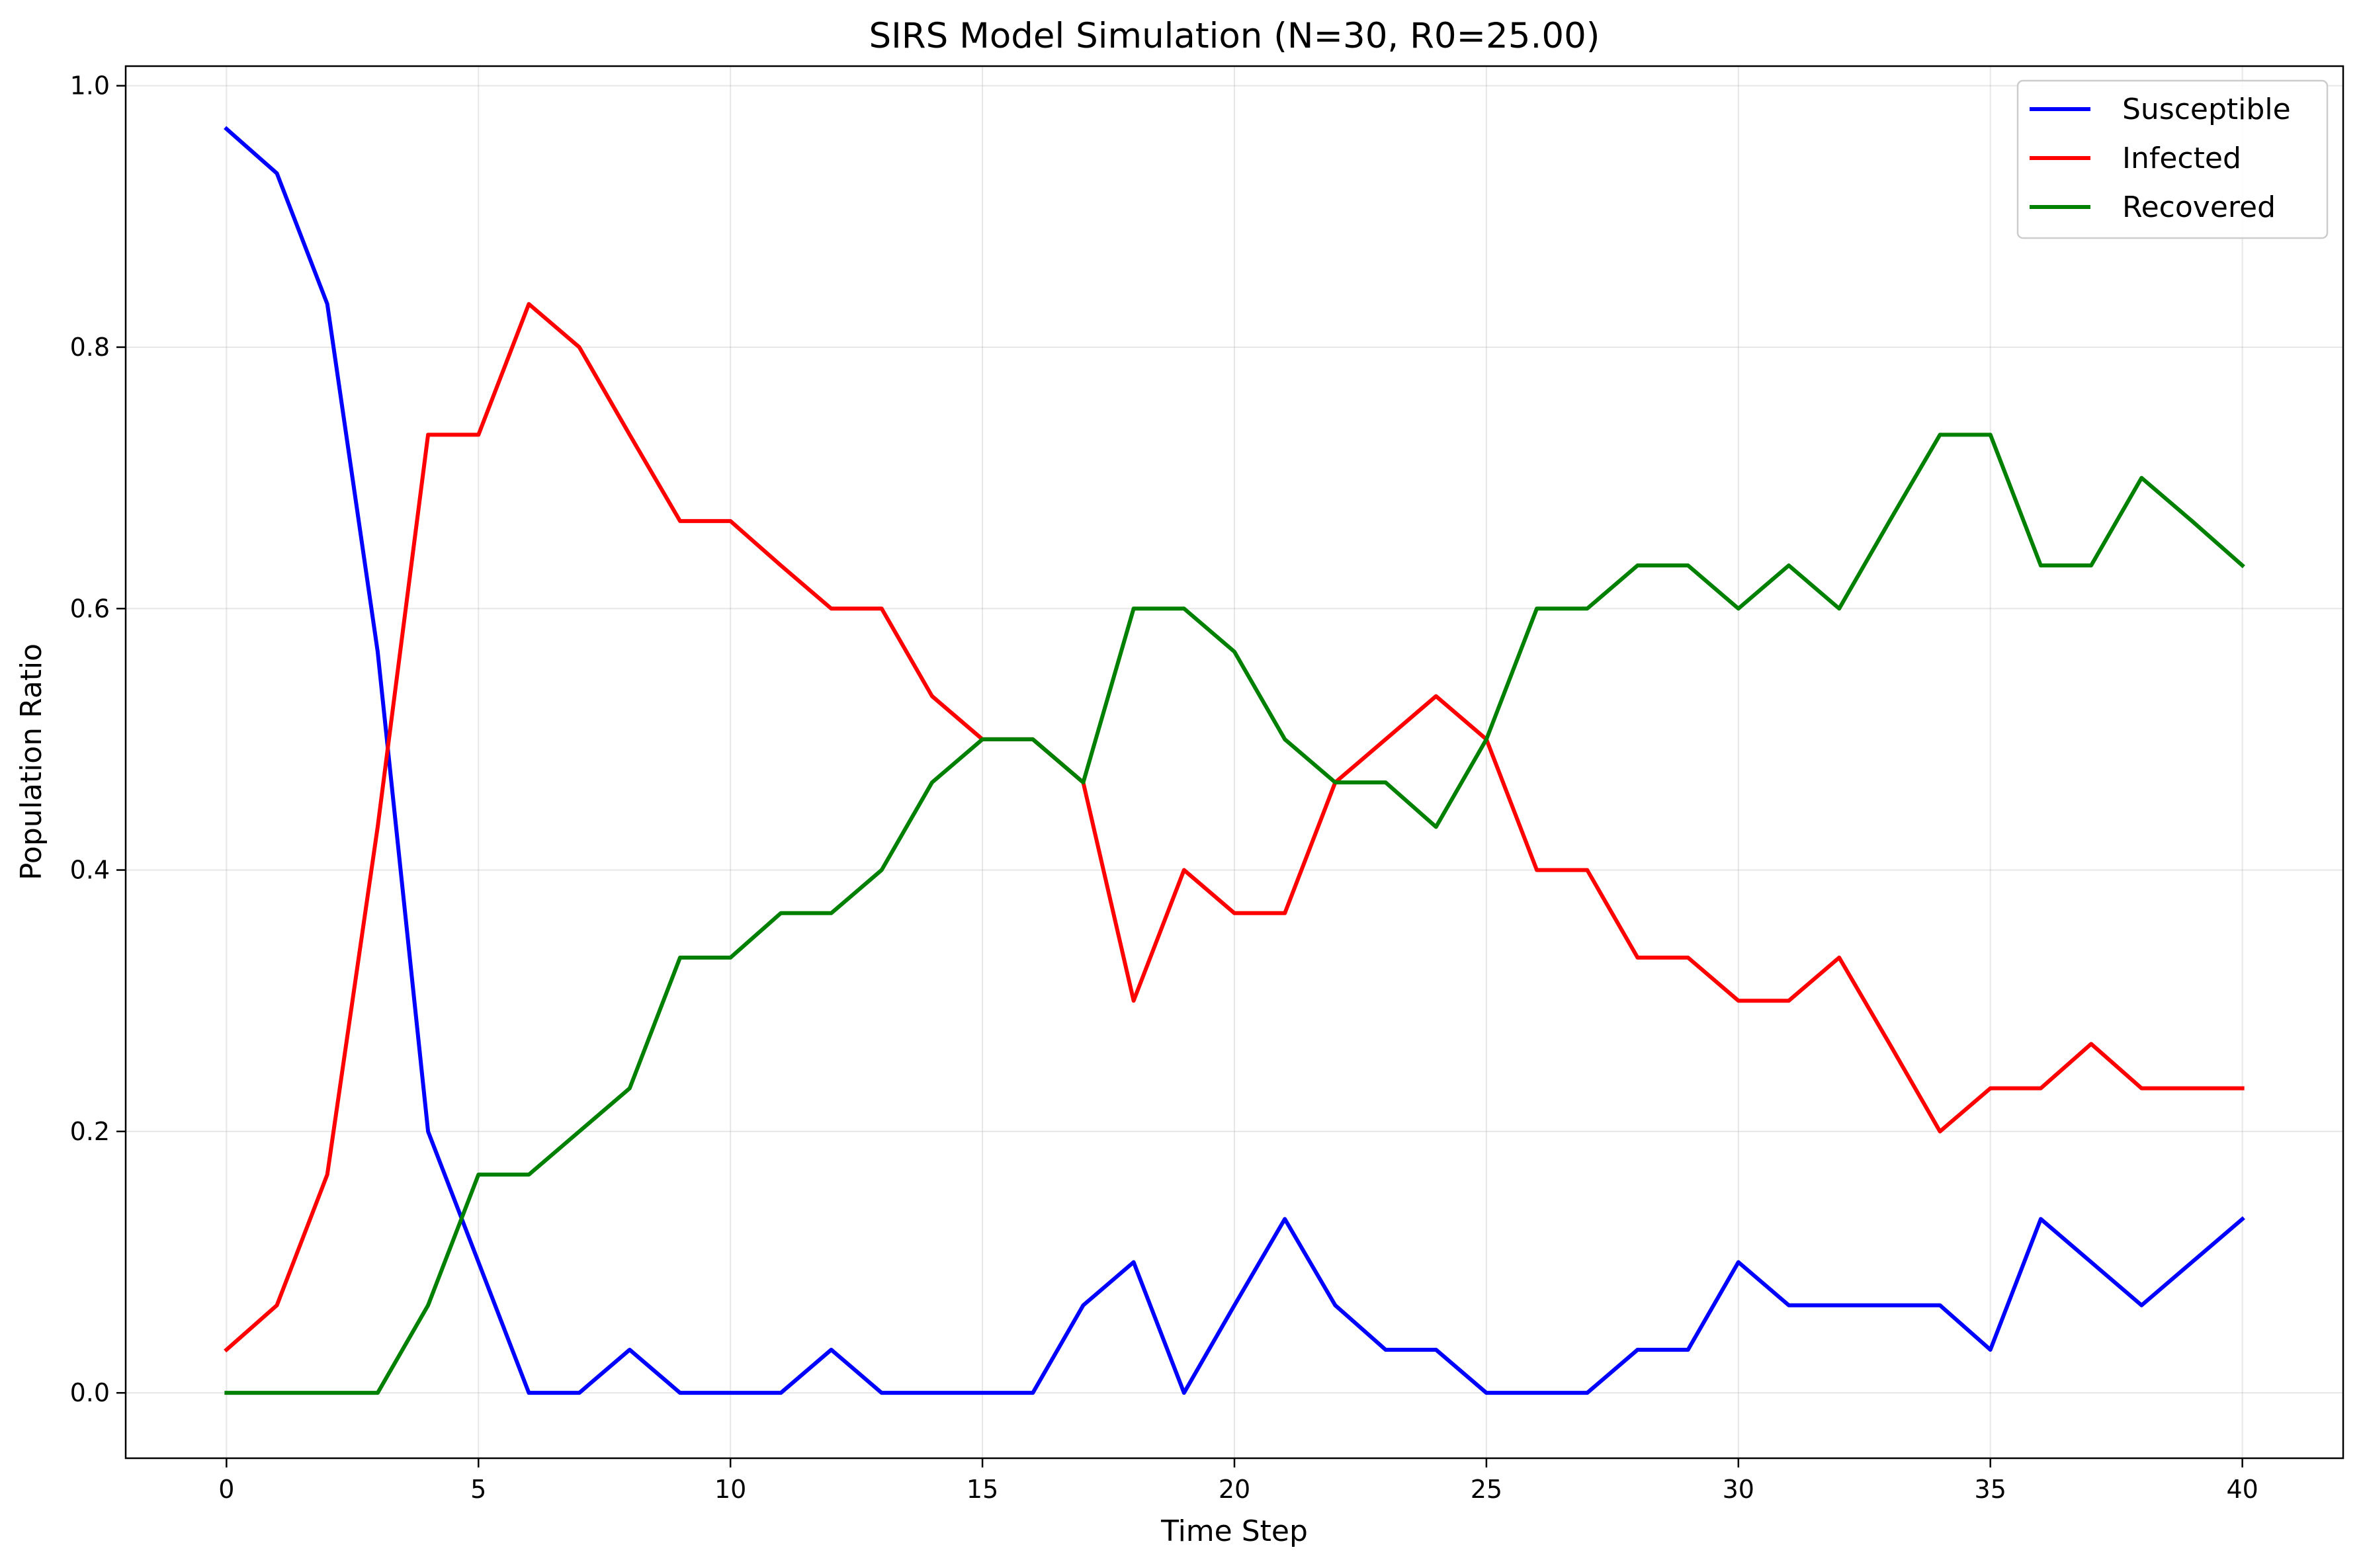 This screenshot has width=2363, height=1568. What do you see at coordinates (730, 1489) in the screenshot?
I see `x-tick-label: 10` at bounding box center [730, 1489].